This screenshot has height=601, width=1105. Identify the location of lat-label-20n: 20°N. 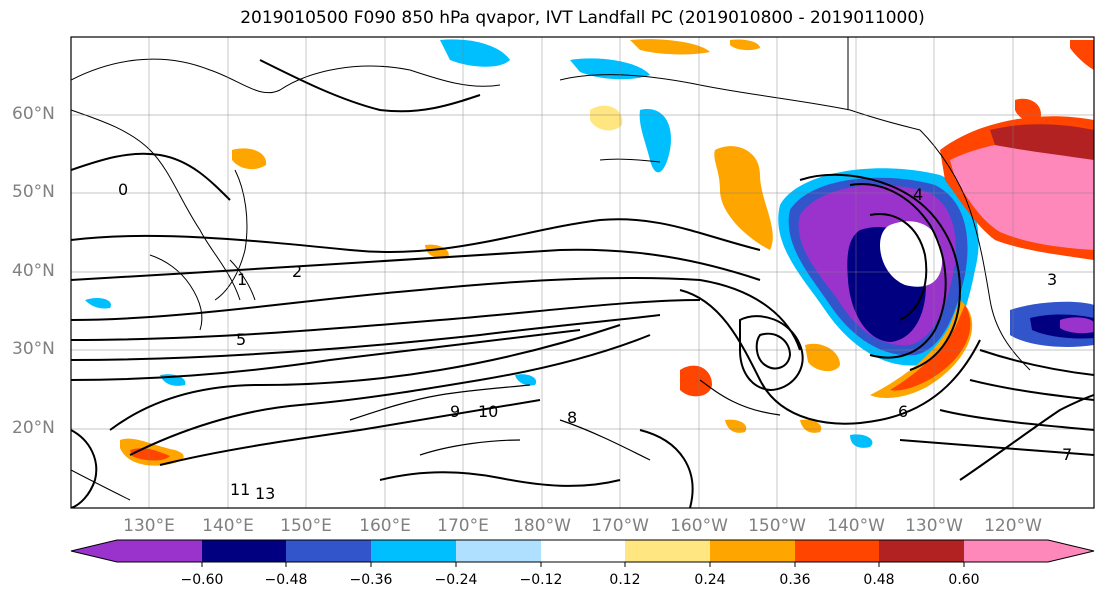
(33, 428).